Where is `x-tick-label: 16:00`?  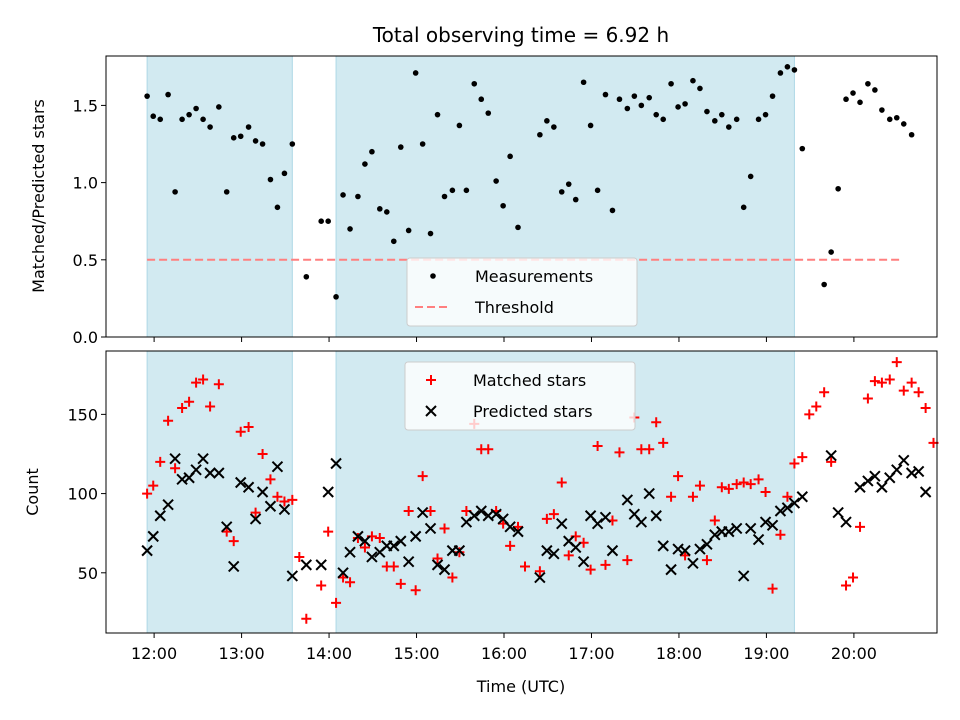 x-tick-label: 16:00 is located at coordinates (504, 653).